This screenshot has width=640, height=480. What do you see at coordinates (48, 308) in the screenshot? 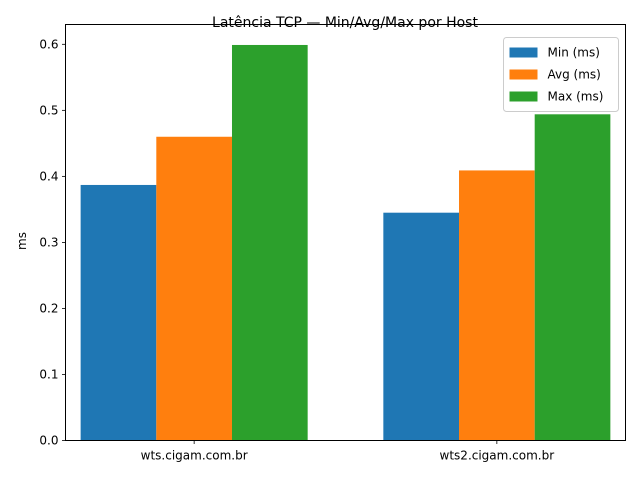
I see `y-tick-label: 0.2` at bounding box center [48, 308].